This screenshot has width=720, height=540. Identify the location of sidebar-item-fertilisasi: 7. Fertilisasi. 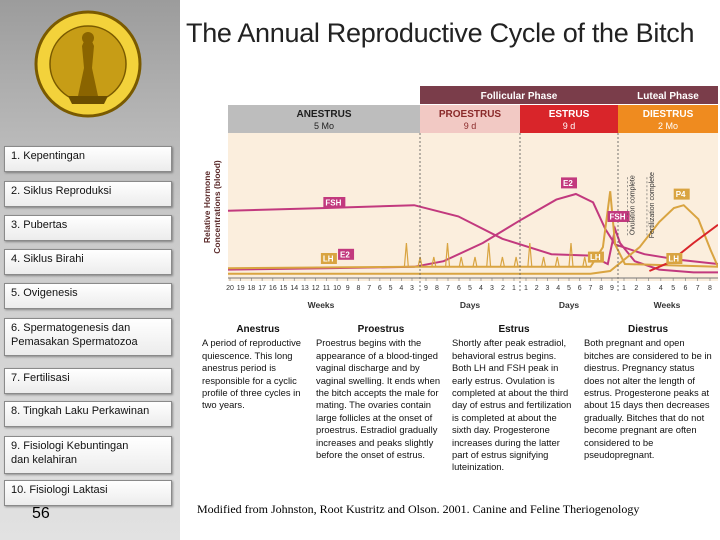
(88, 381).